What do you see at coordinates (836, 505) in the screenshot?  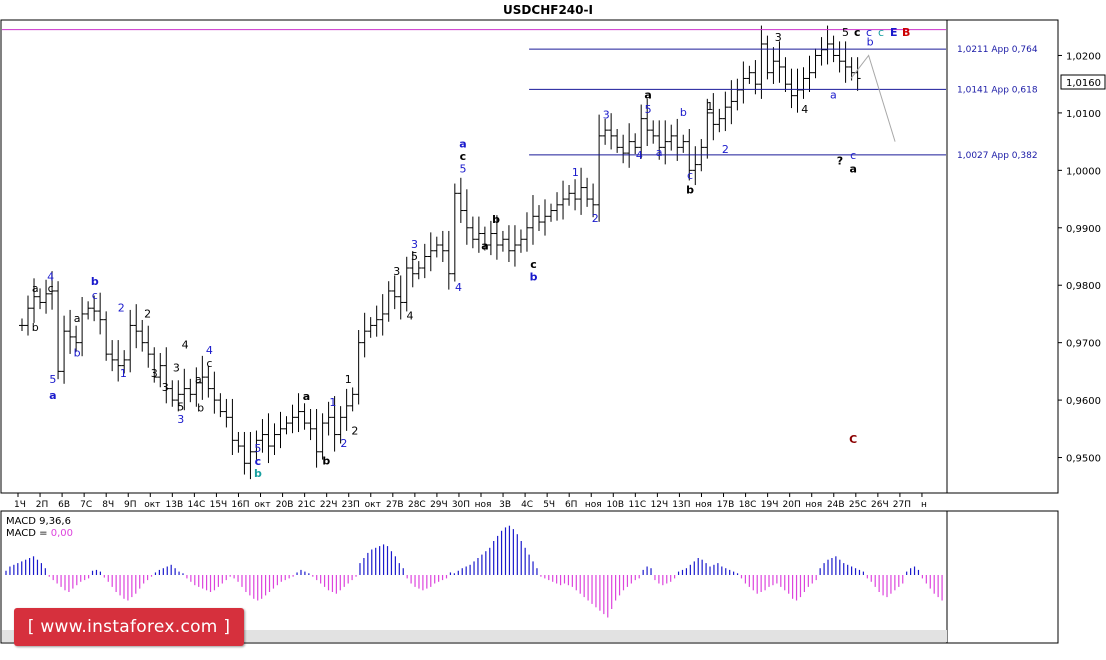 I see `time-tick-label: 24В` at bounding box center [836, 505].